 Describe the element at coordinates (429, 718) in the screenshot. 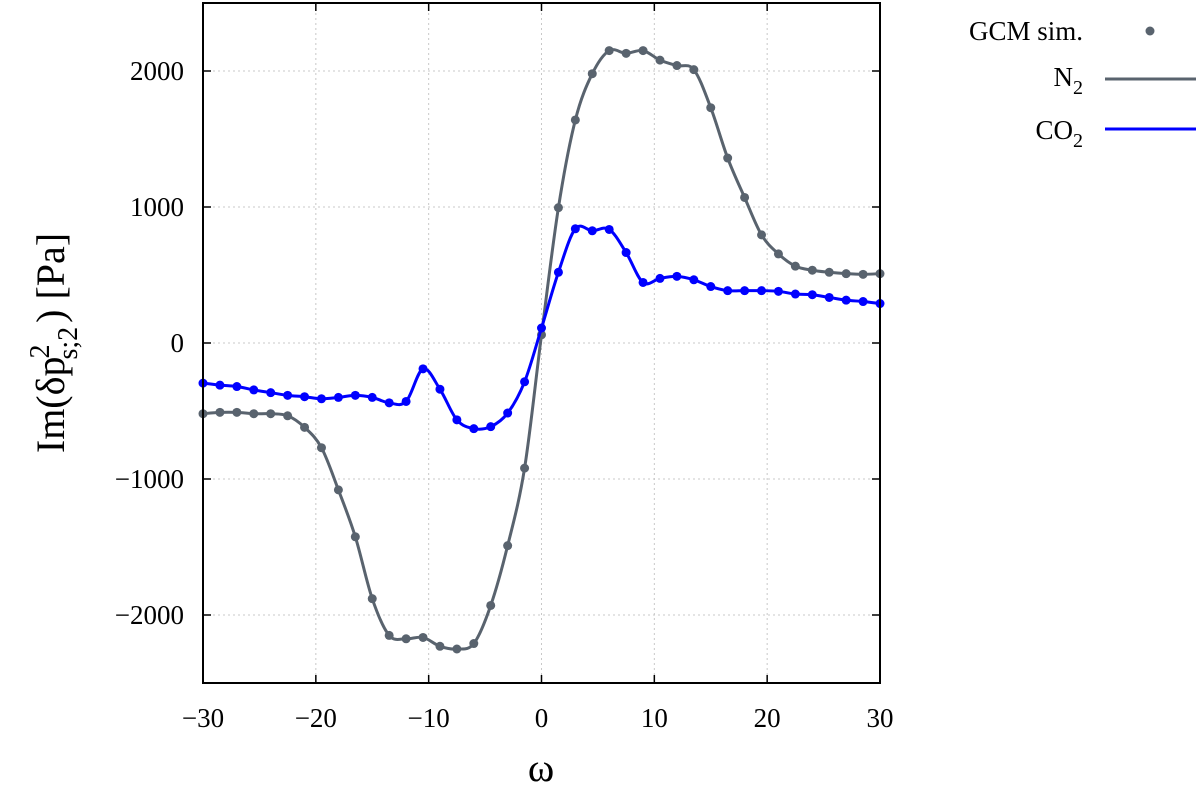

I see `x-tick-label: −10` at that location.